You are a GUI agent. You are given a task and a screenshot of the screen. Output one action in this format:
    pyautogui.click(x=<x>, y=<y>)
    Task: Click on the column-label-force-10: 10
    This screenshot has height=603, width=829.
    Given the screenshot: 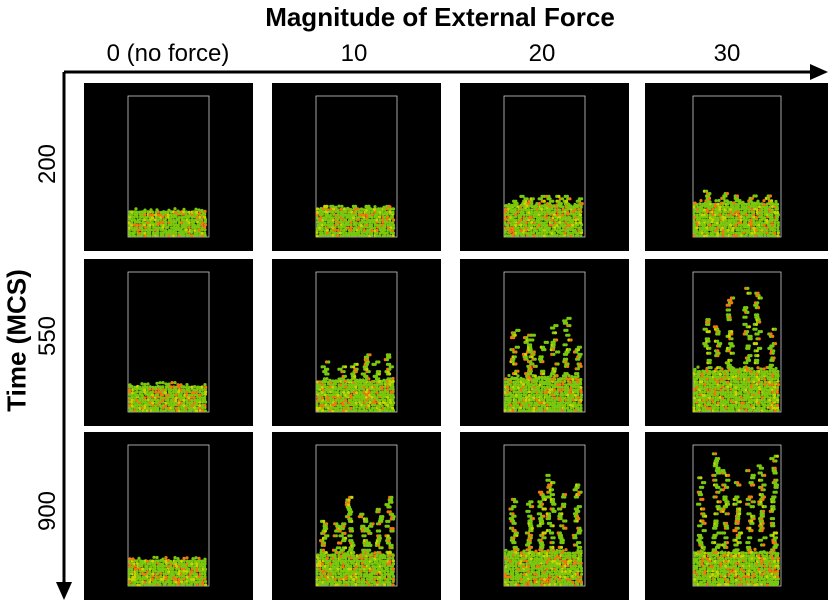 What is the action you would take?
    pyautogui.click(x=354, y=54)
    